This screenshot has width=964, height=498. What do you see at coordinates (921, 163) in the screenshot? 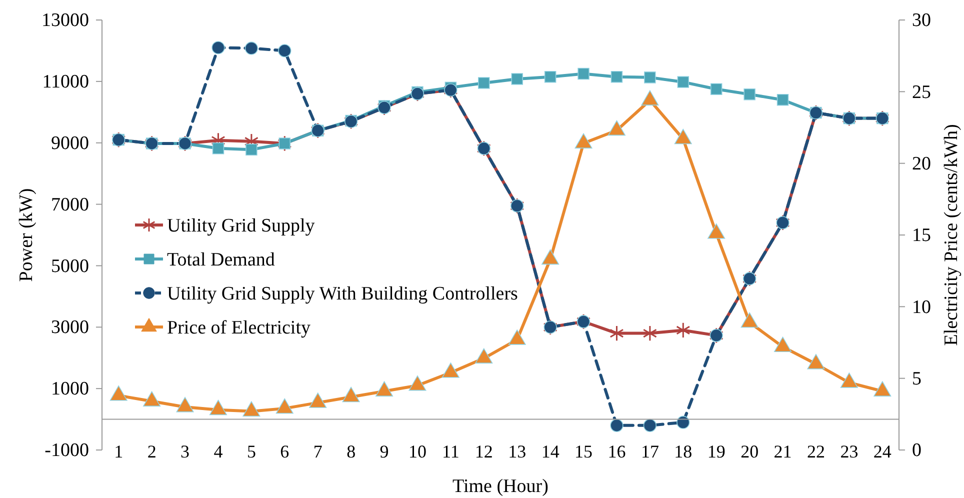
I see `y2-tick-label: 20` at bounding box center [921, 163].